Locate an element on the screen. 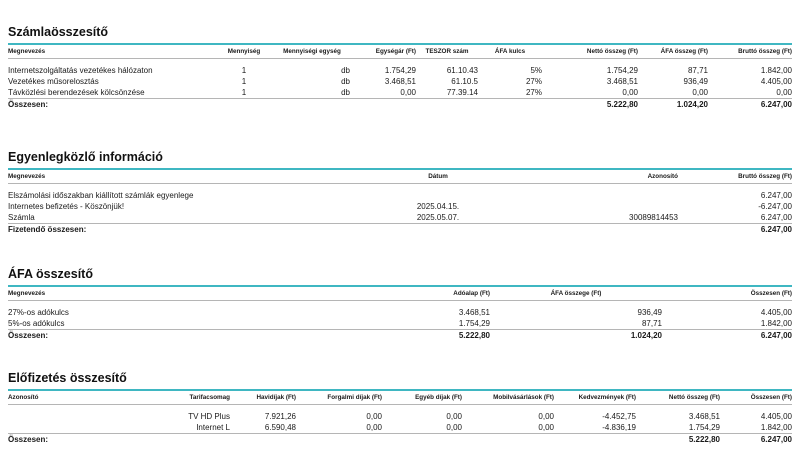 This screenshot has height=458, width=800. table-cell: Internet L is located at coordinates (213, 427).